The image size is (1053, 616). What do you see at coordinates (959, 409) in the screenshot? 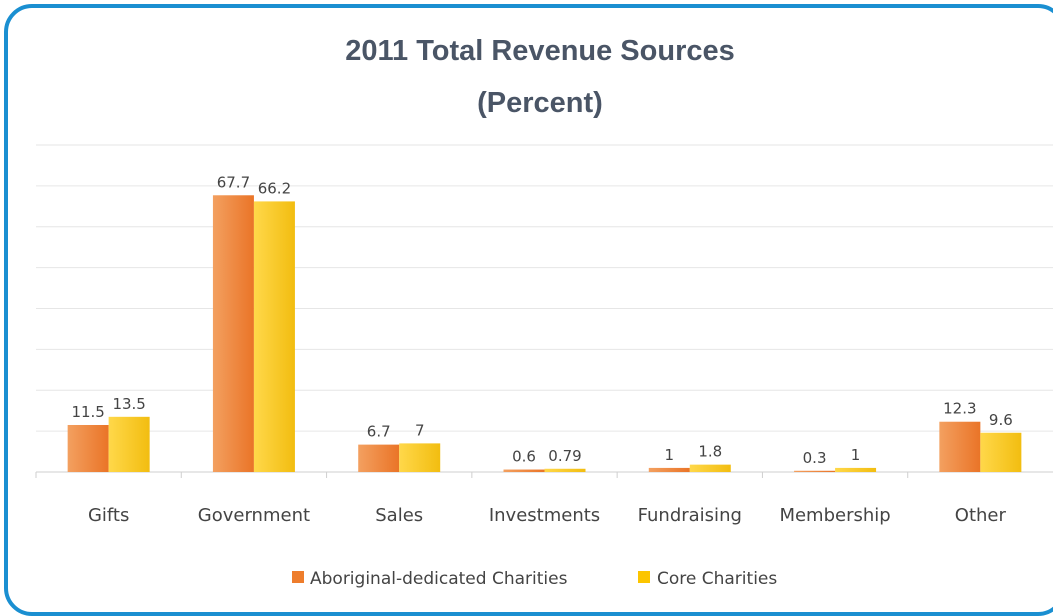
I see `data-label-aboriginal-other: 12.3` at bounding box center [959, 409].